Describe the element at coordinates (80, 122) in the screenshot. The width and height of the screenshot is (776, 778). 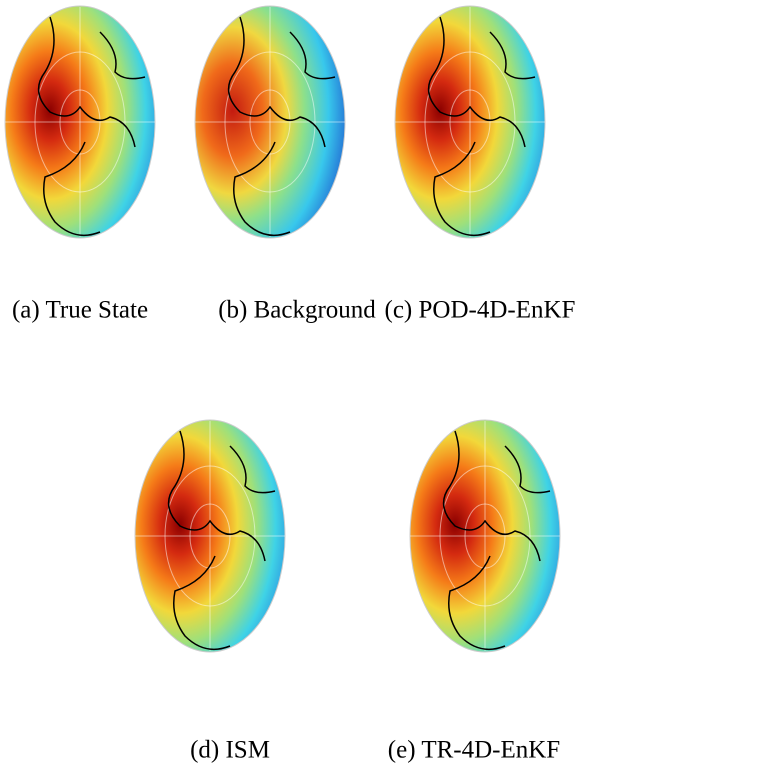
I see `map-a` at that location.